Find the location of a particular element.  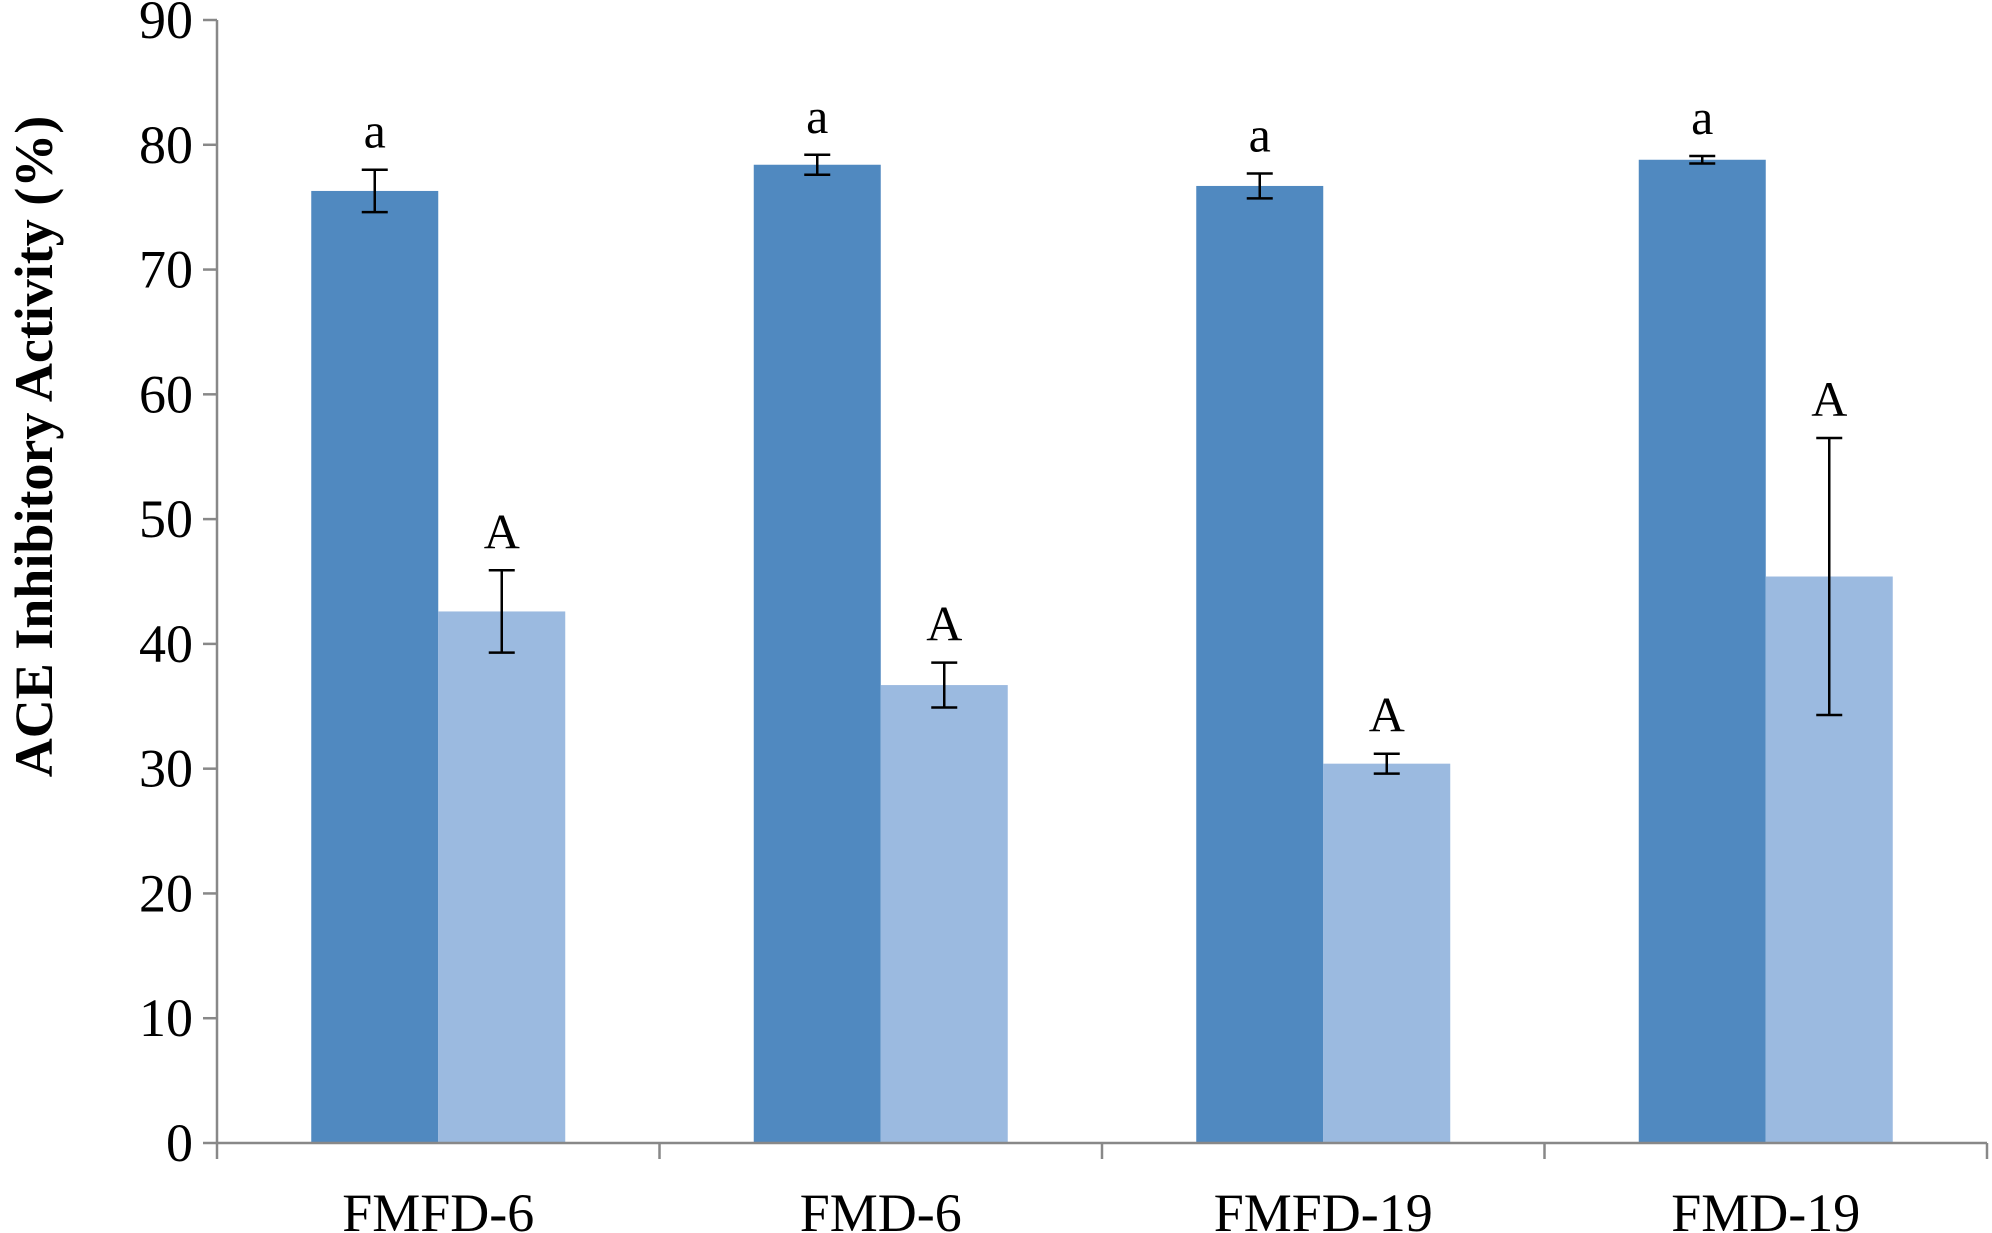

y-tick-label: 60 is located at coordinates (166, 394).